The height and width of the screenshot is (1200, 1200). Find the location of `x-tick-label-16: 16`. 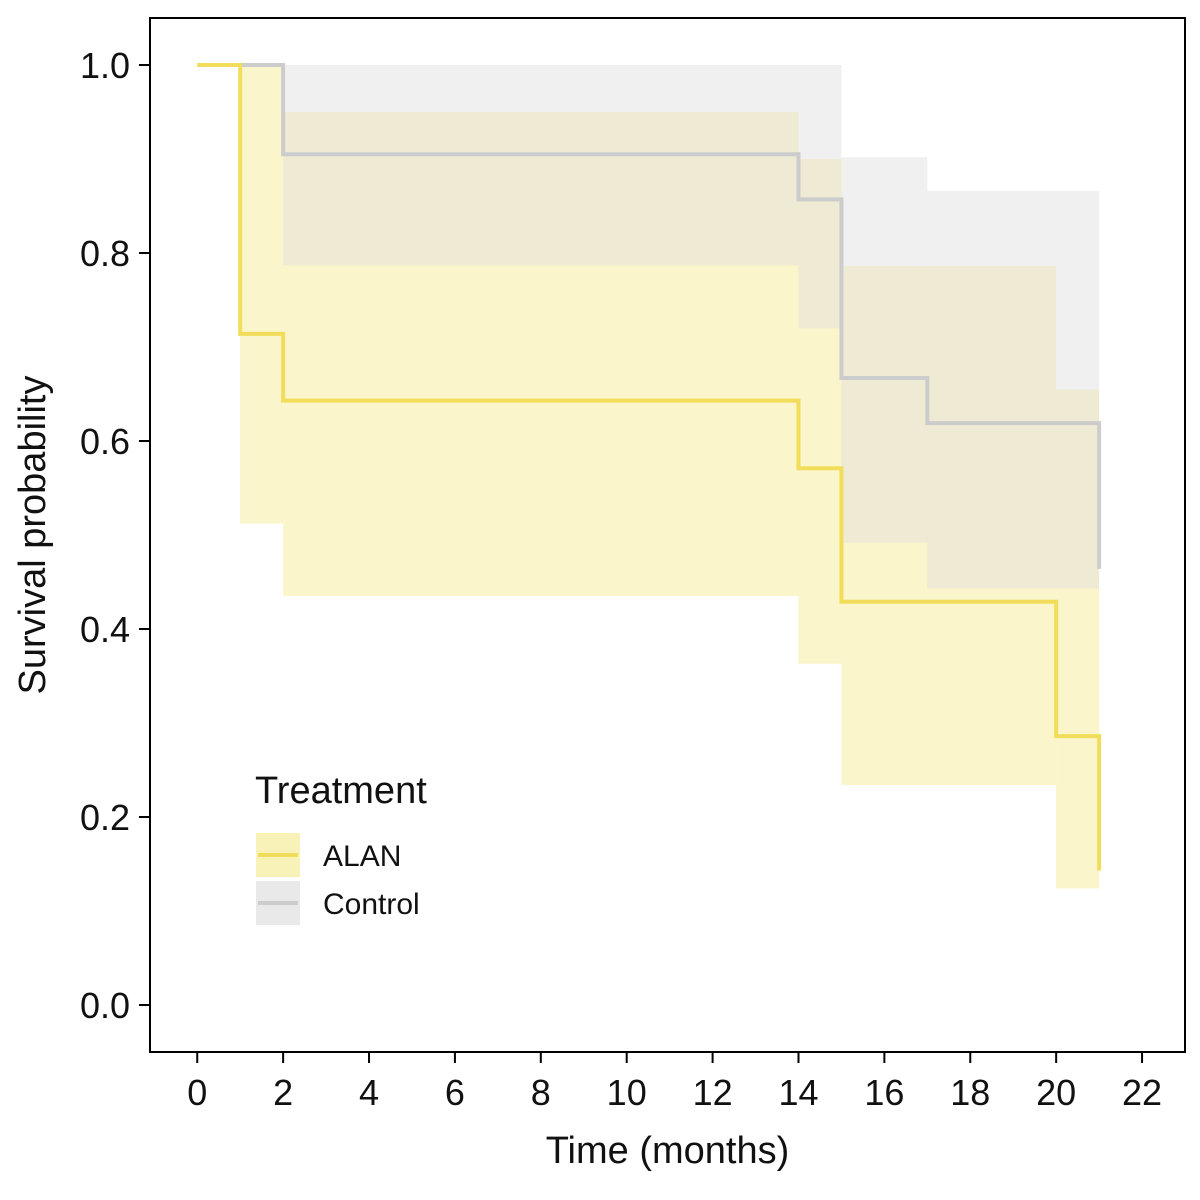

x-tick-label-16: 16 is located at coordinates (884, 1092).